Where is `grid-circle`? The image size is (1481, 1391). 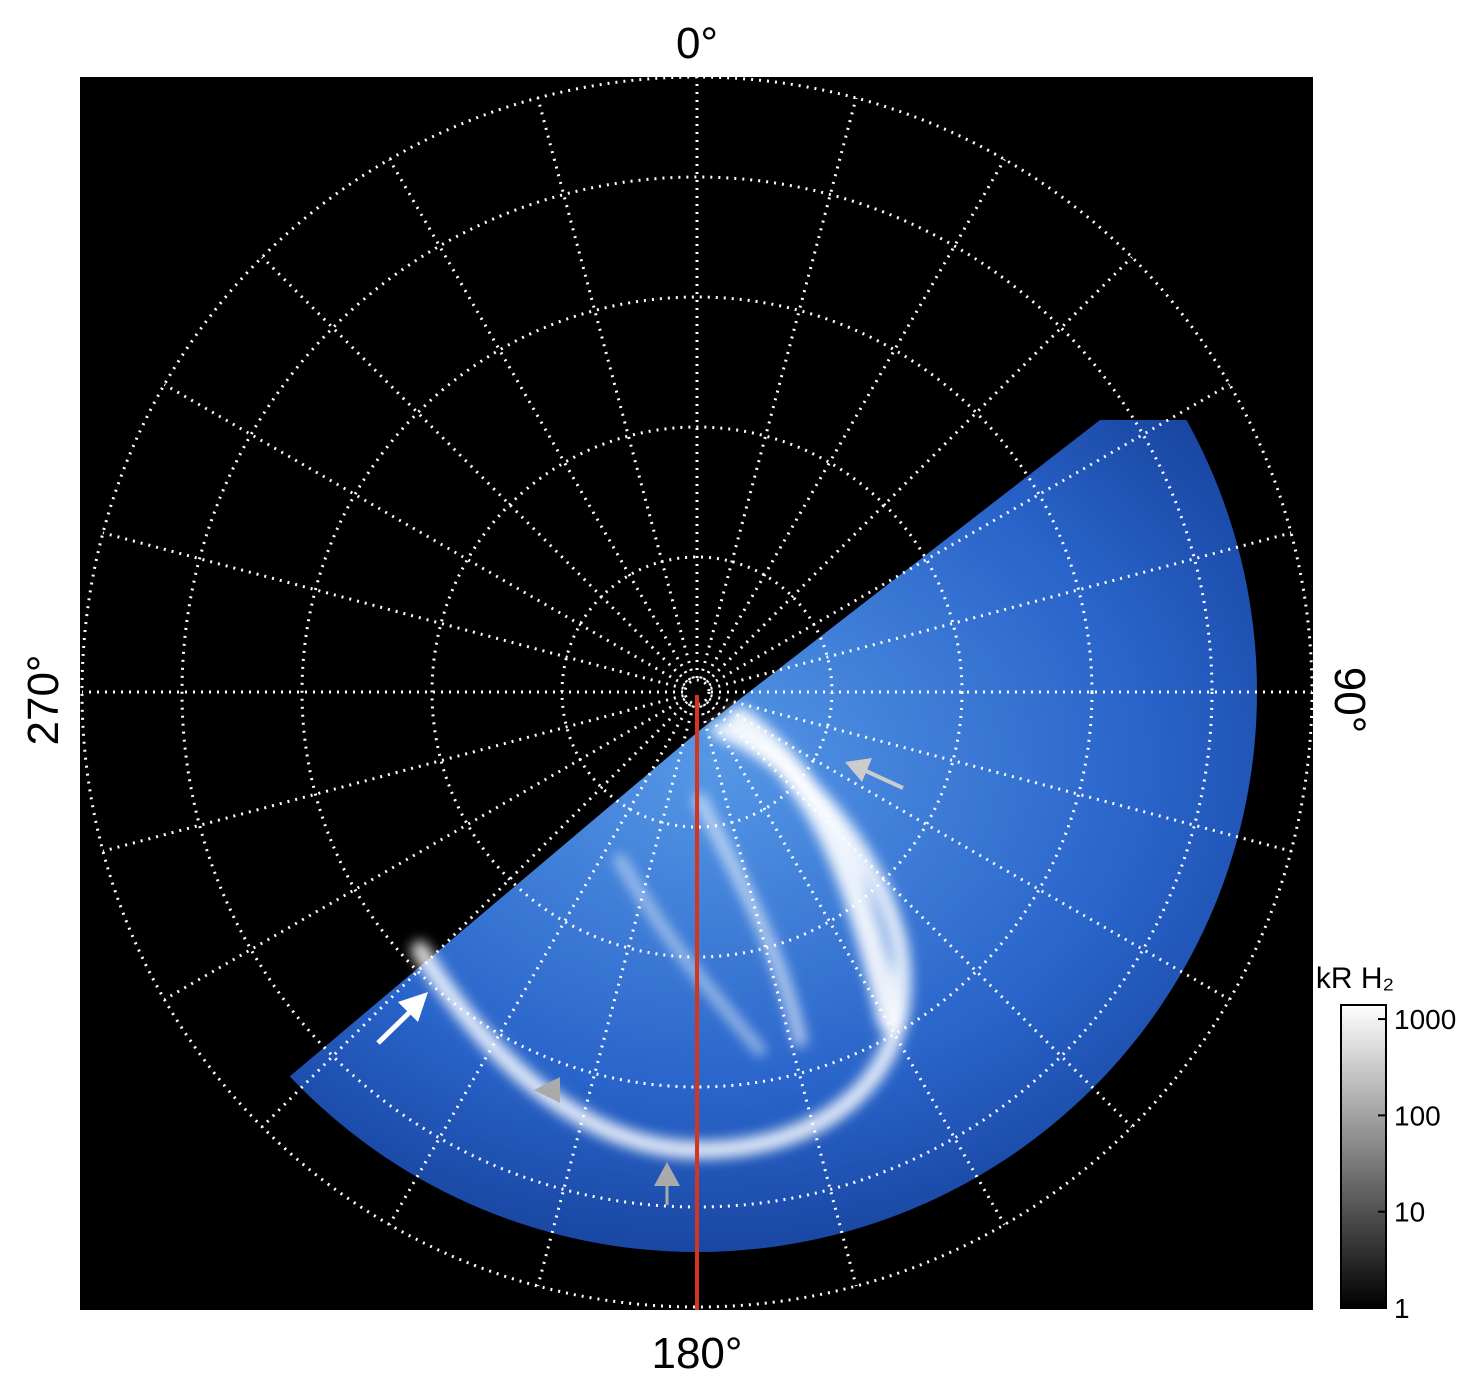 grid-circle is located at coordinates (697, 692).